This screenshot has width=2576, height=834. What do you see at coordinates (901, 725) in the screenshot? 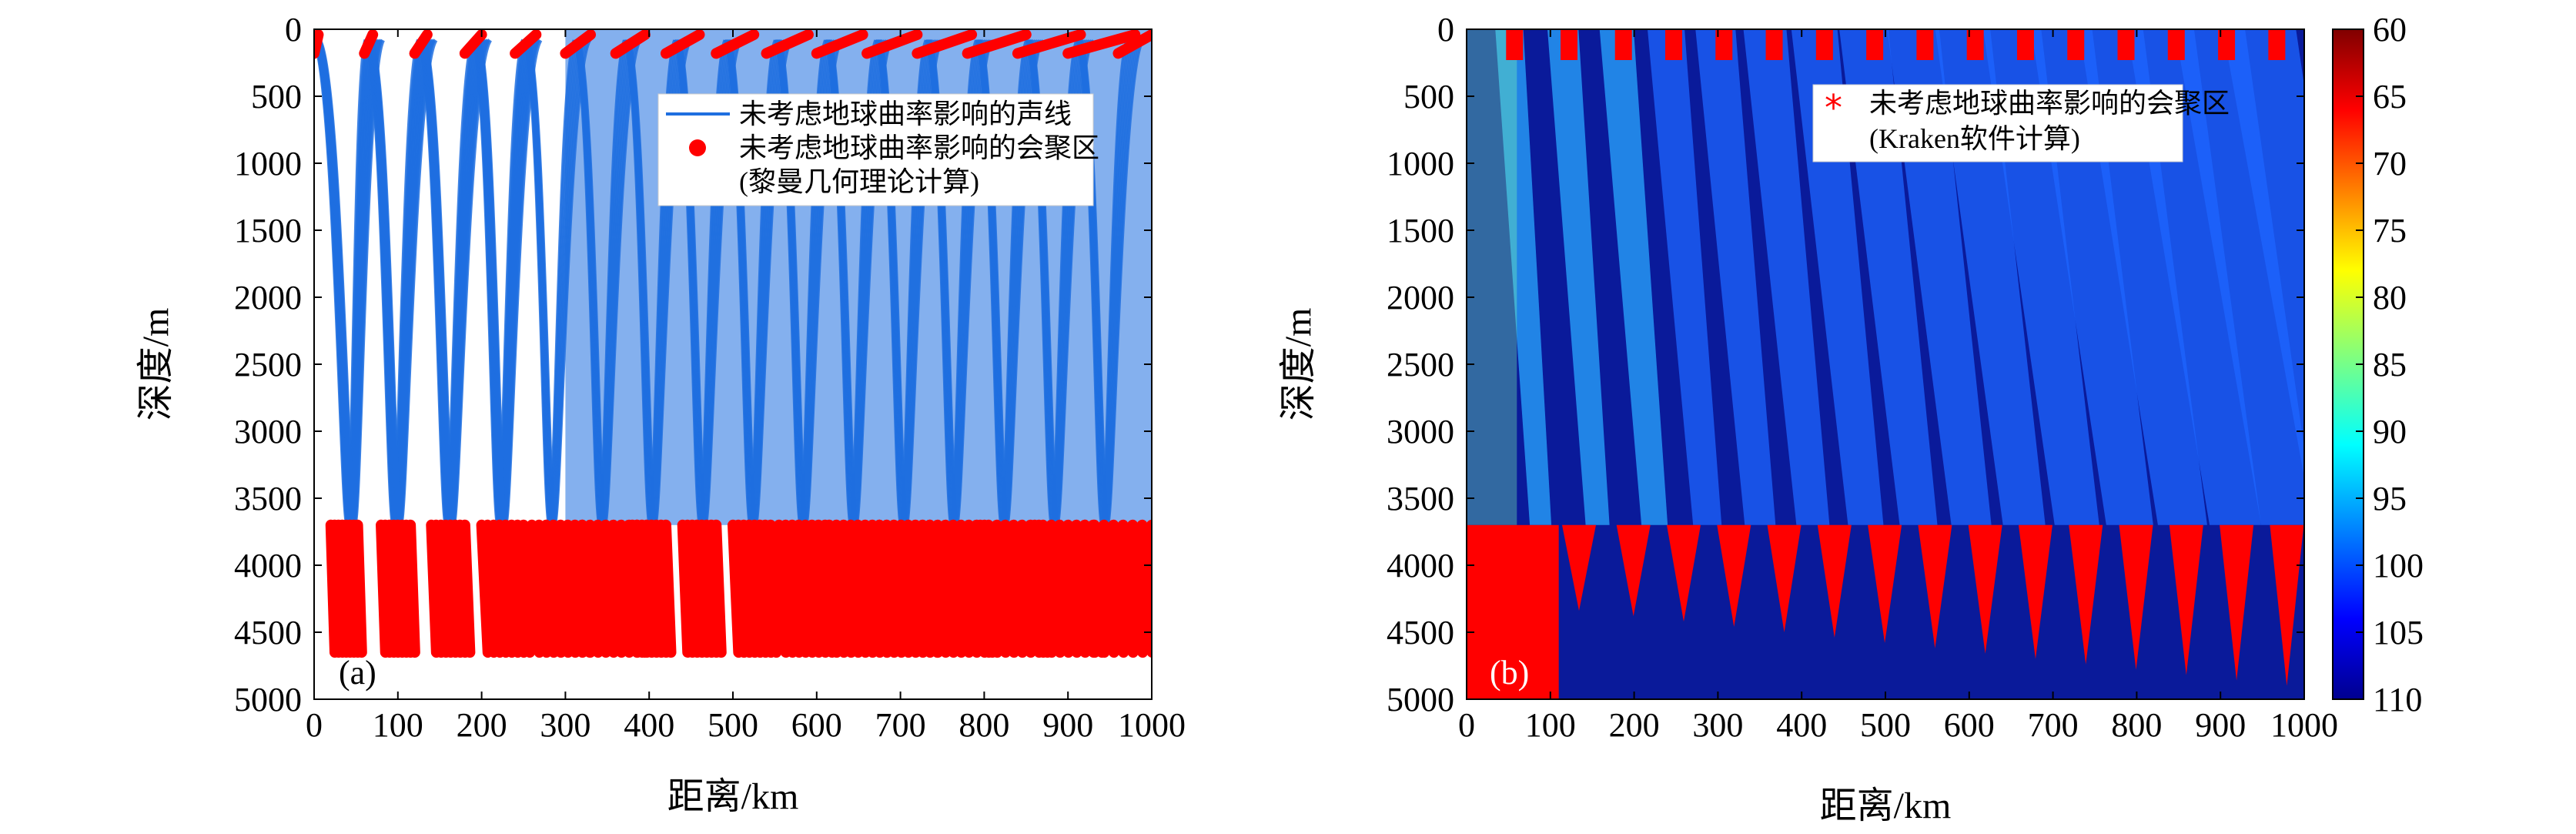
I see `x-tick-label: 700` at bounding box center [901, 725].